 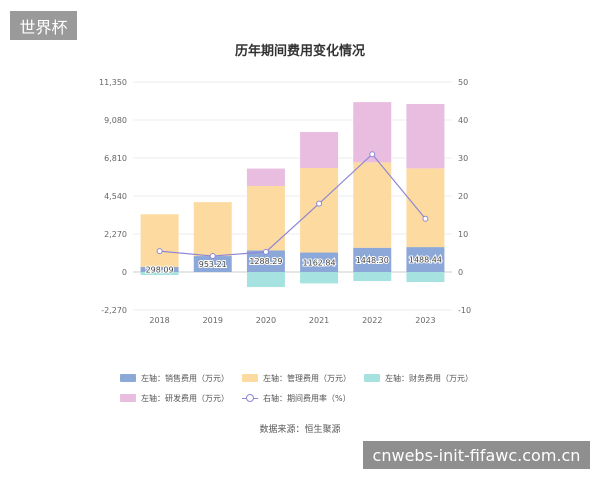 What do you see at coordinates (185, 378) in the screenshot?
I see `legend-label-sales: 左轴：销售费用（万元）` at bounding box center [185, 378].